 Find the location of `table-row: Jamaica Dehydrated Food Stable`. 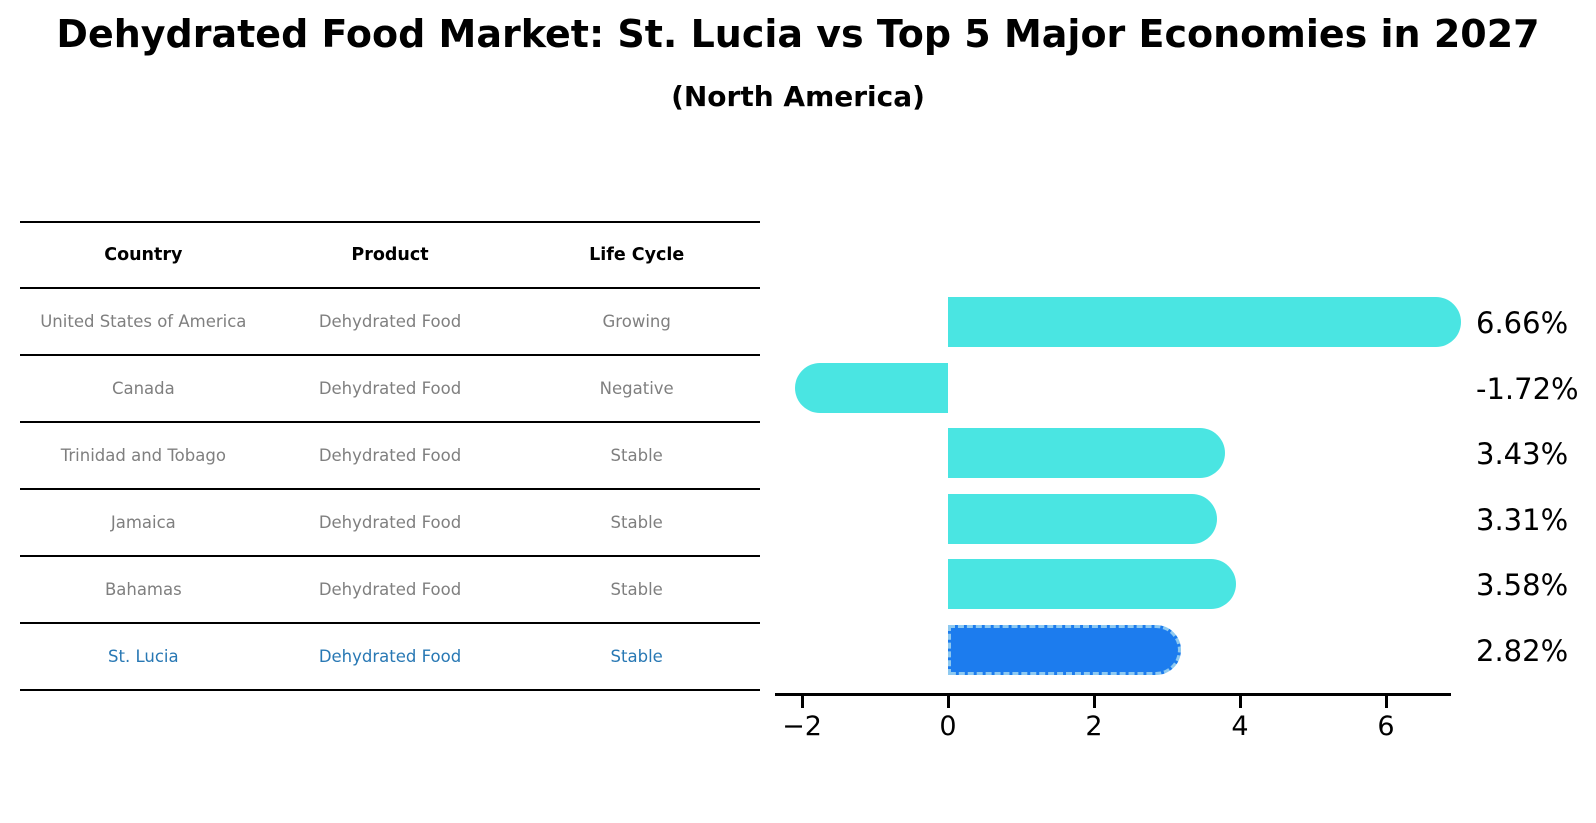

table-row: Jamaica Dehydrated Food Stable is located at coordinates (390, 523).